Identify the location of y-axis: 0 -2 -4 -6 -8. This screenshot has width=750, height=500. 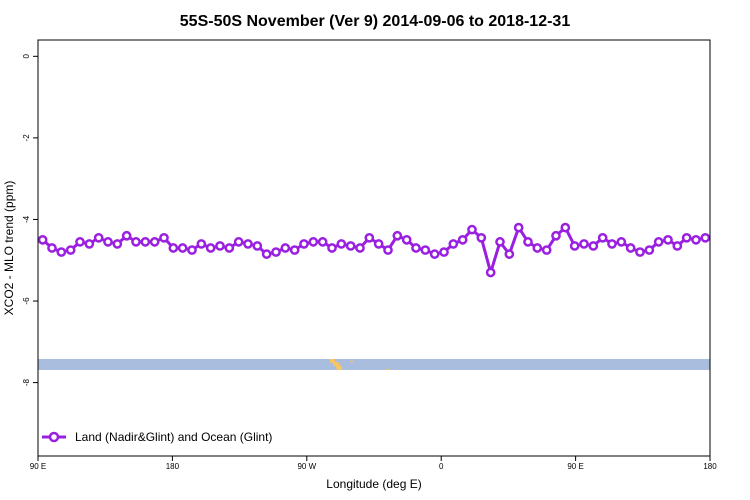
(30, 220).